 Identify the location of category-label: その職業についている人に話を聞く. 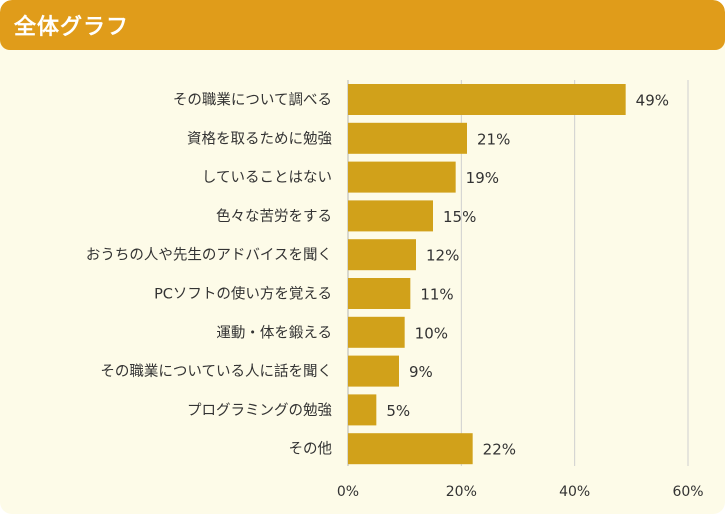
(216, 371).